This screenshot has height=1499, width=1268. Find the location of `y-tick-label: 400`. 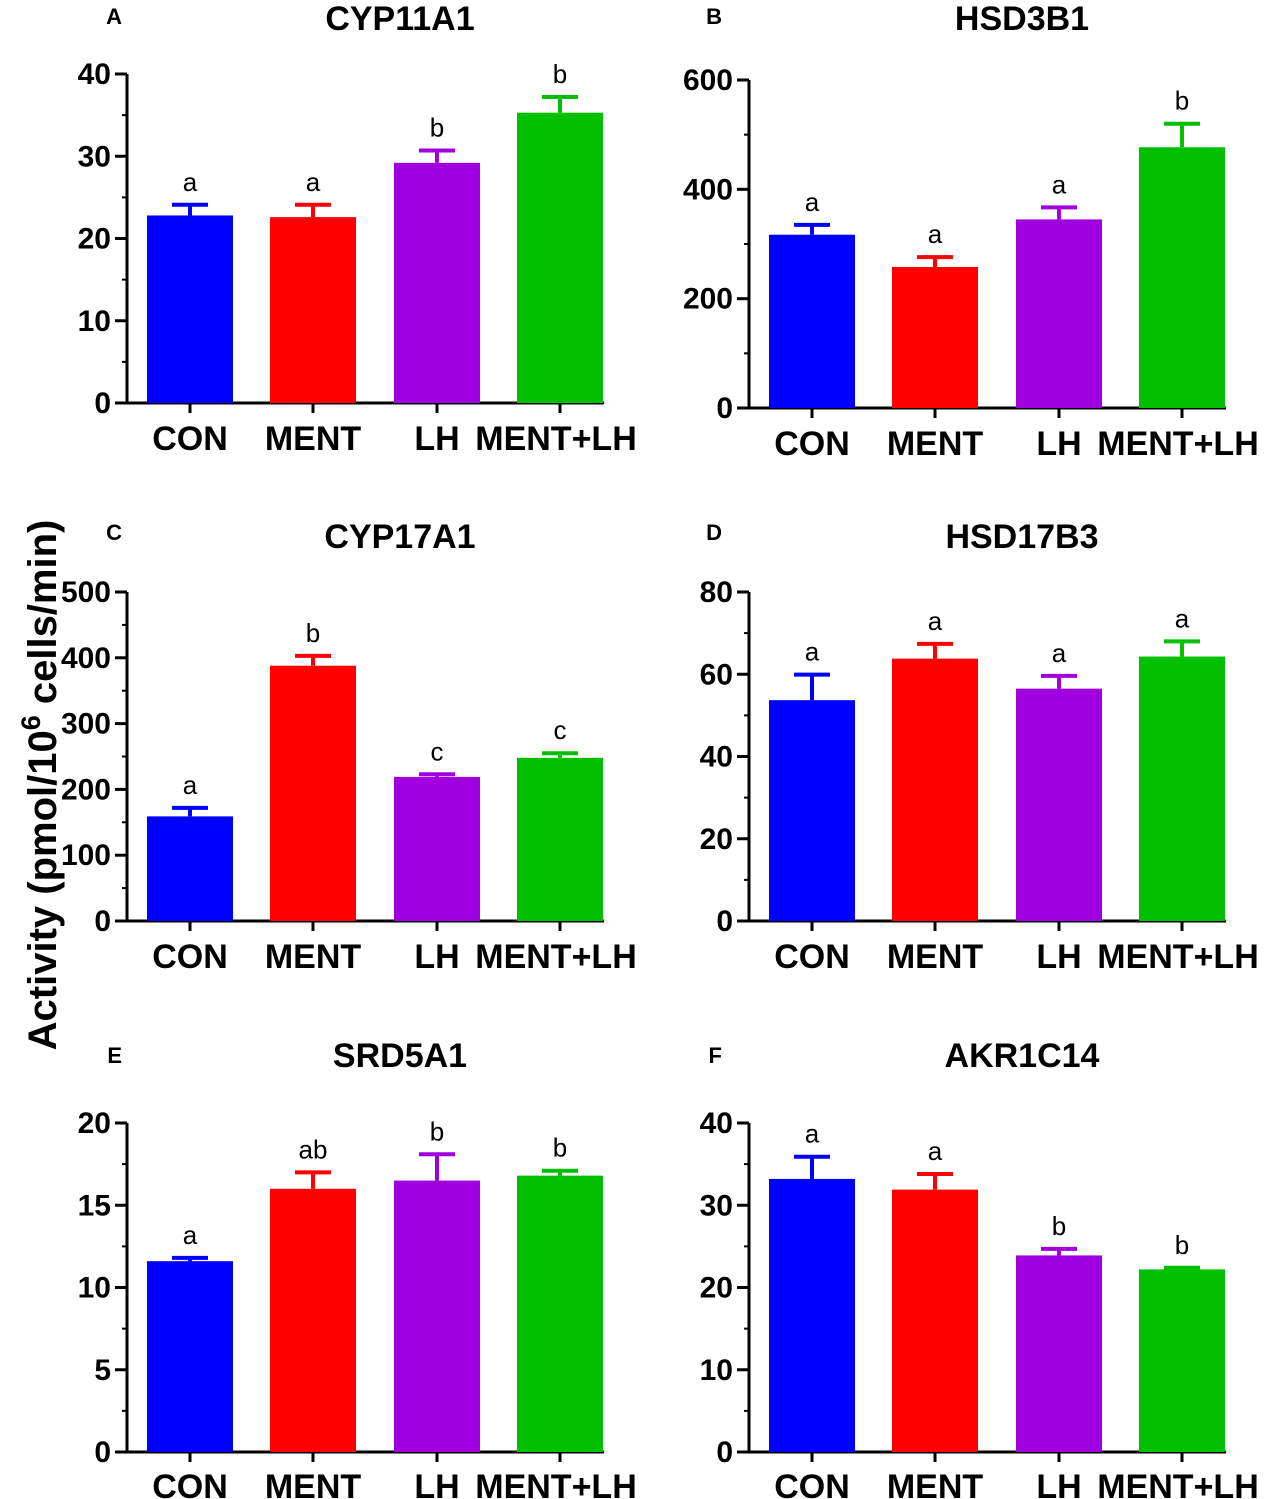

y-tick-label: 400 is located at coordinates (708, 189).